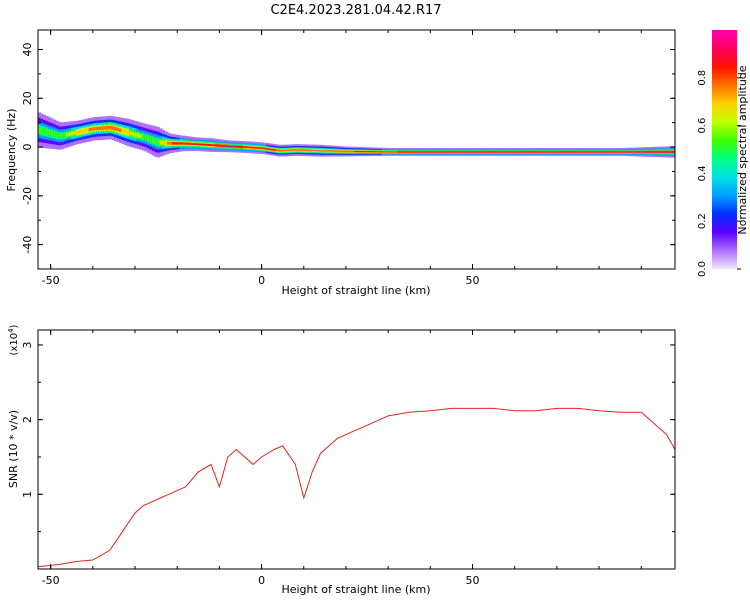  Describe the element at coordinates (702, 269) in the screenshot. I see `colorbar-tick-label: 0.0` at that location.